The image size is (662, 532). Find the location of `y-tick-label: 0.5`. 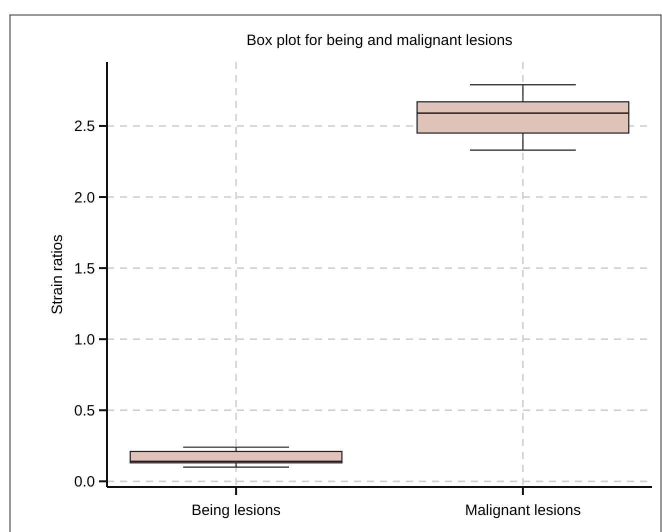

y-tick-label: 0.5 is located at coordinates (84, 411).